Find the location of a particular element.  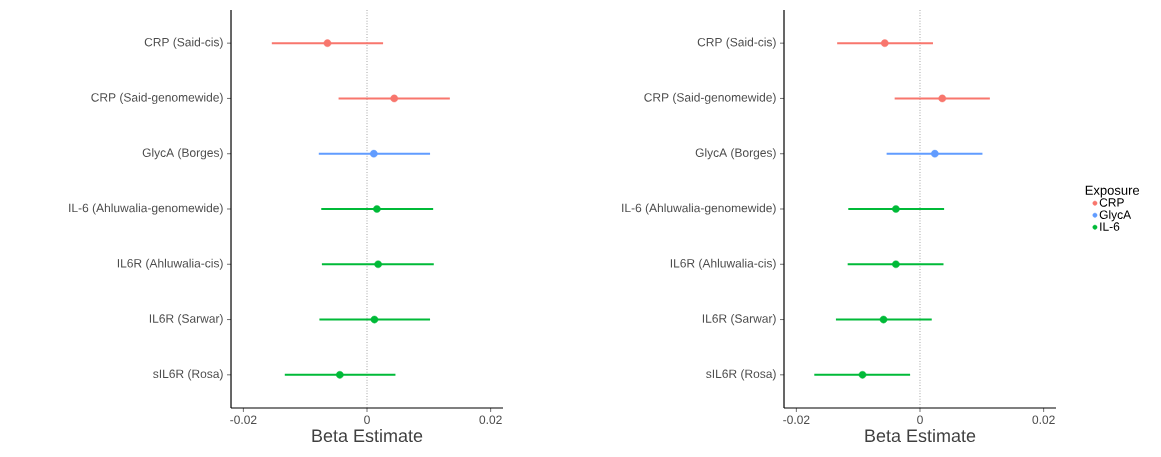

legend-label: CRP is located at coordinates (1111, 202).